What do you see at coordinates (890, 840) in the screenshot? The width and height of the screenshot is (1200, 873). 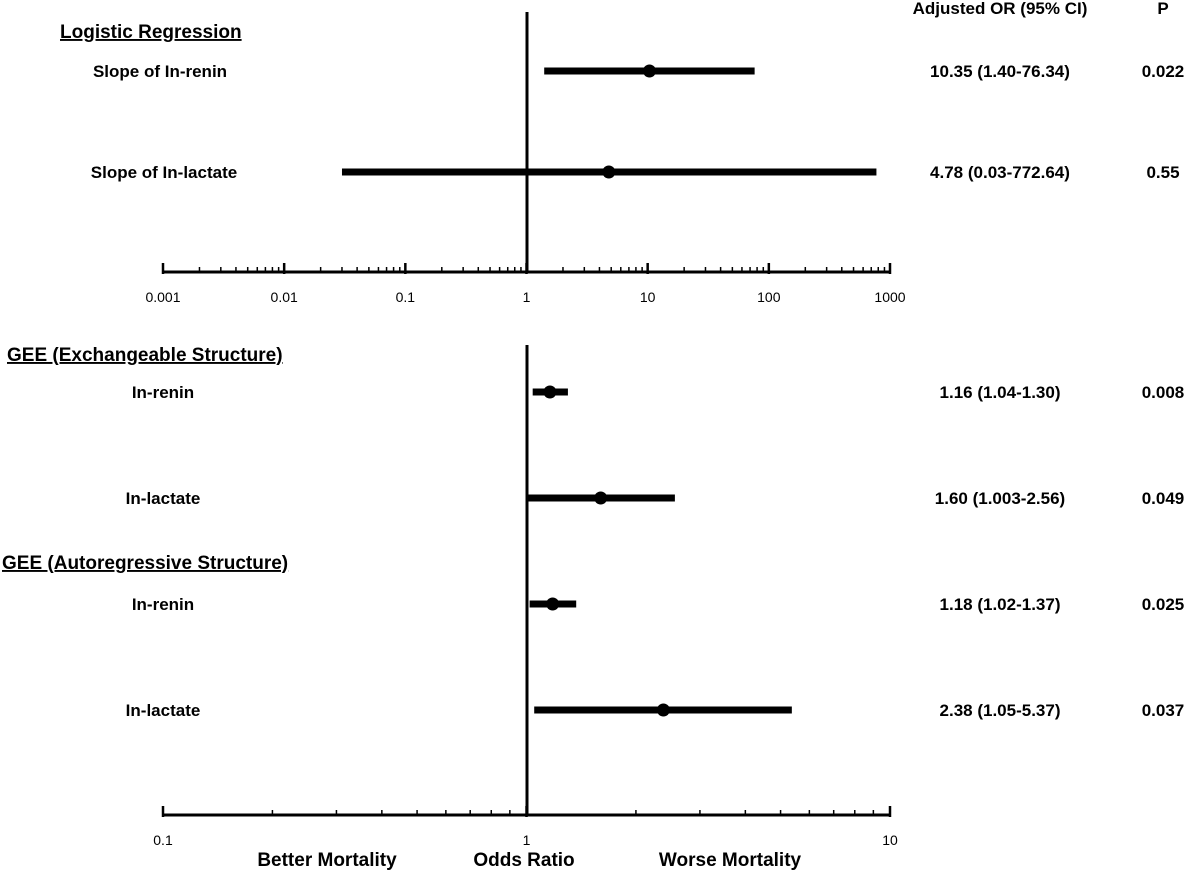 I see `x-axis-bottom-tick-label: 10` at bounding box center [890, 840].